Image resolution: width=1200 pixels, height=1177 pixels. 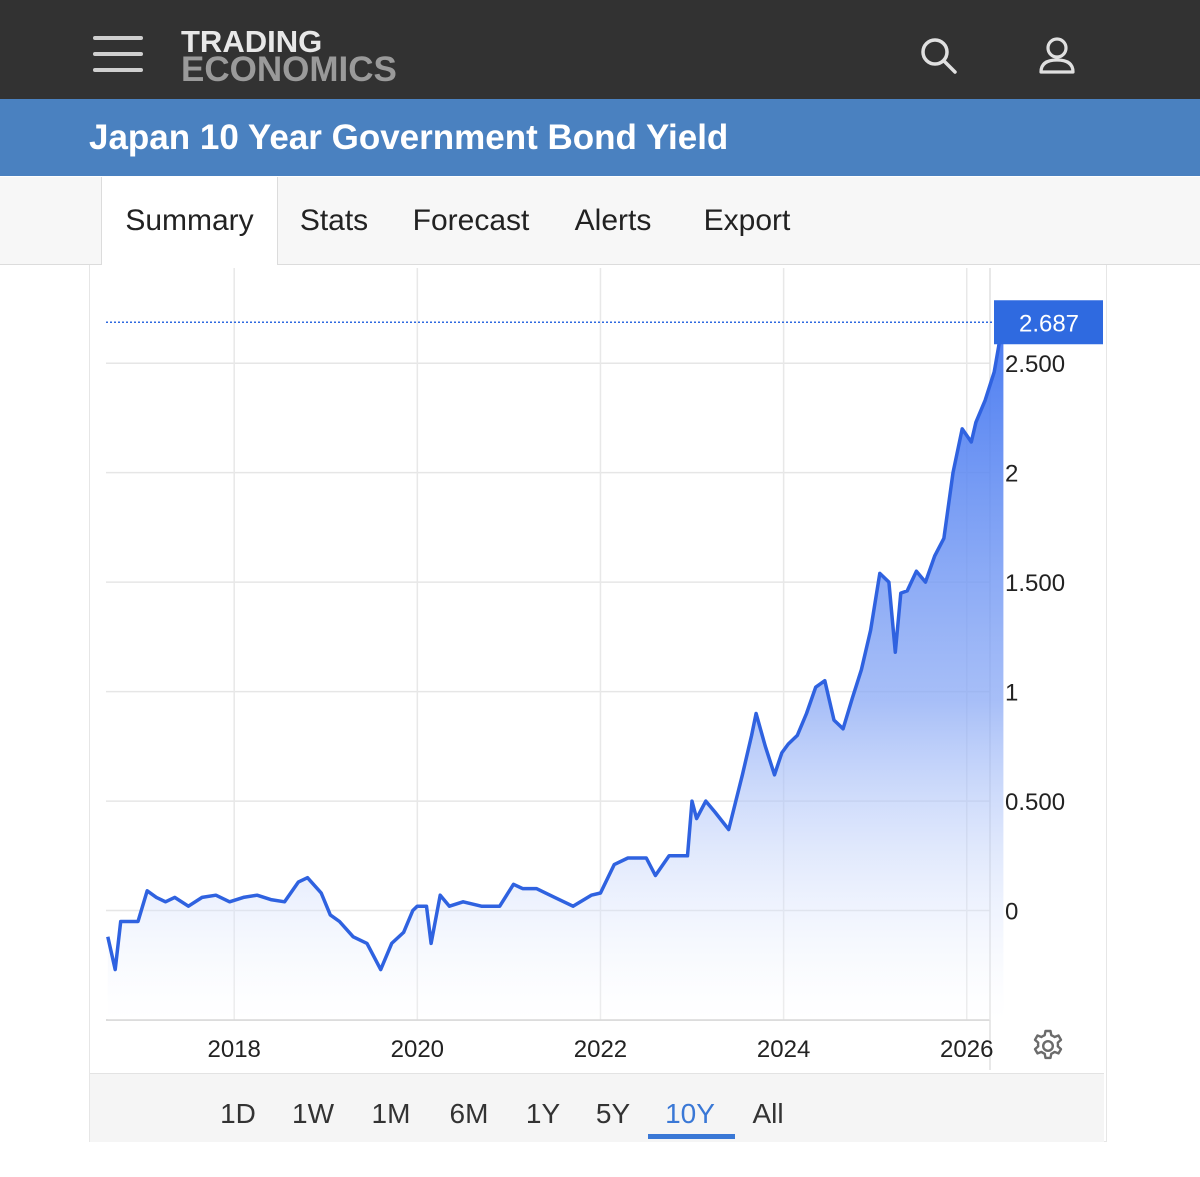 I want to click on active-range-indicator, so click(x=691, y=1136).